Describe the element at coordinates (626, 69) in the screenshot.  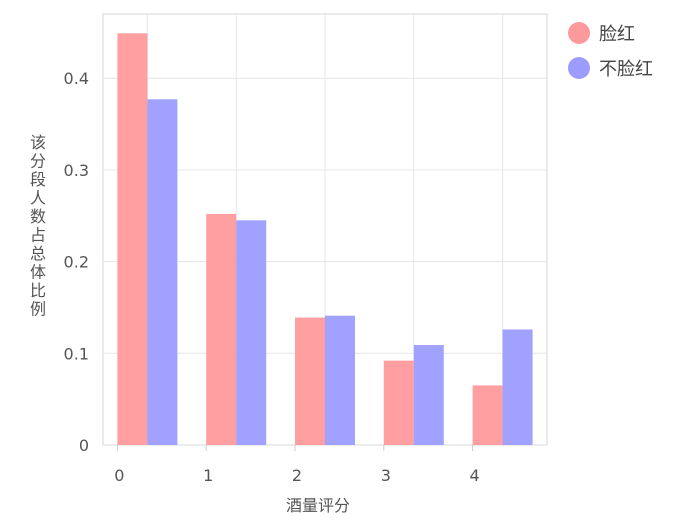
I see `legend-label: 不脸红` at that location.